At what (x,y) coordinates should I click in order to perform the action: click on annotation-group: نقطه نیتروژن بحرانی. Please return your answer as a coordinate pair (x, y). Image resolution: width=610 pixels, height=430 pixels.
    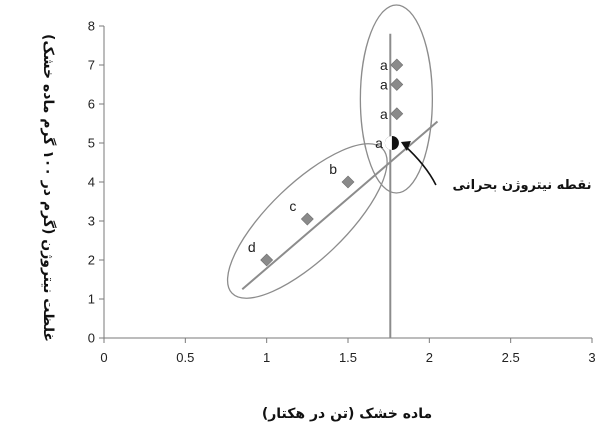
    Looking at the image, I should click on (496, 167).